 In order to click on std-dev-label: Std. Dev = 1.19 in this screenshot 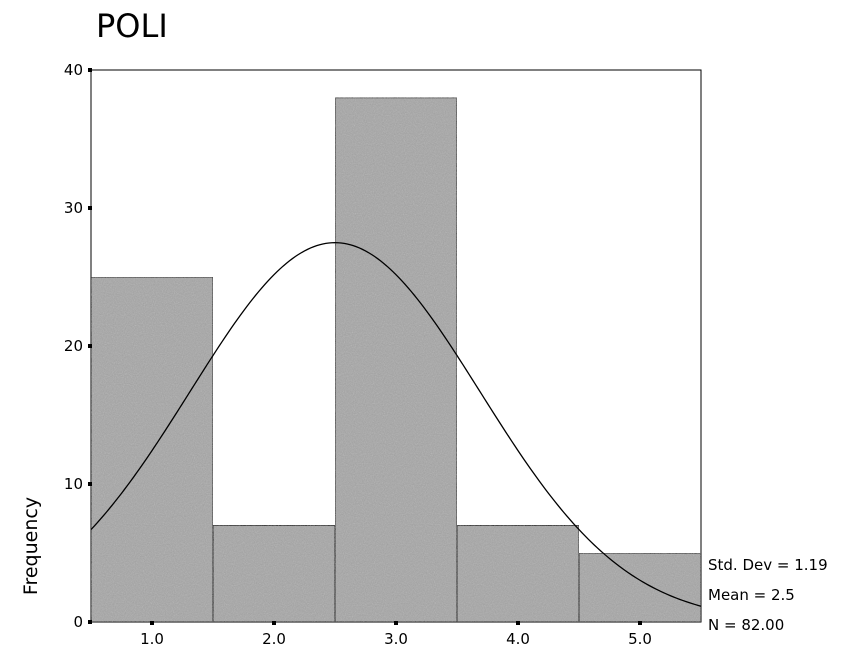, I will do `click(768, 565)`.